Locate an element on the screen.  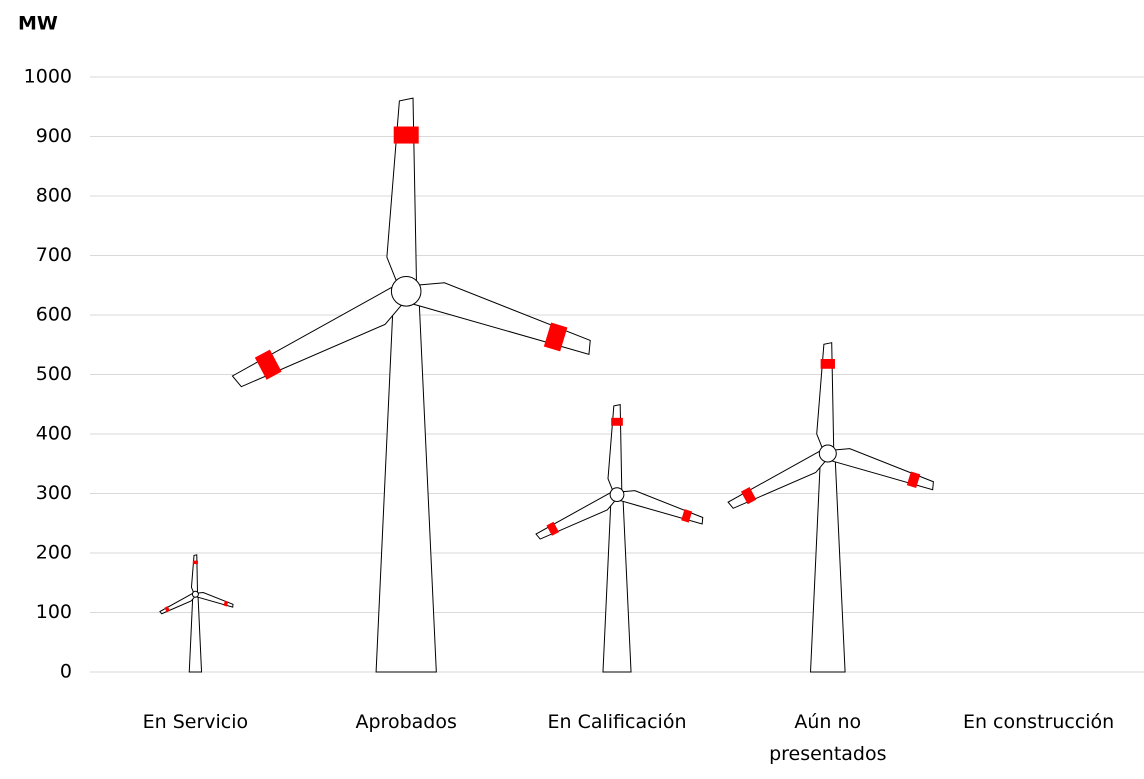
x-tick-label: En construcción is located at coordinates (1038, 722).